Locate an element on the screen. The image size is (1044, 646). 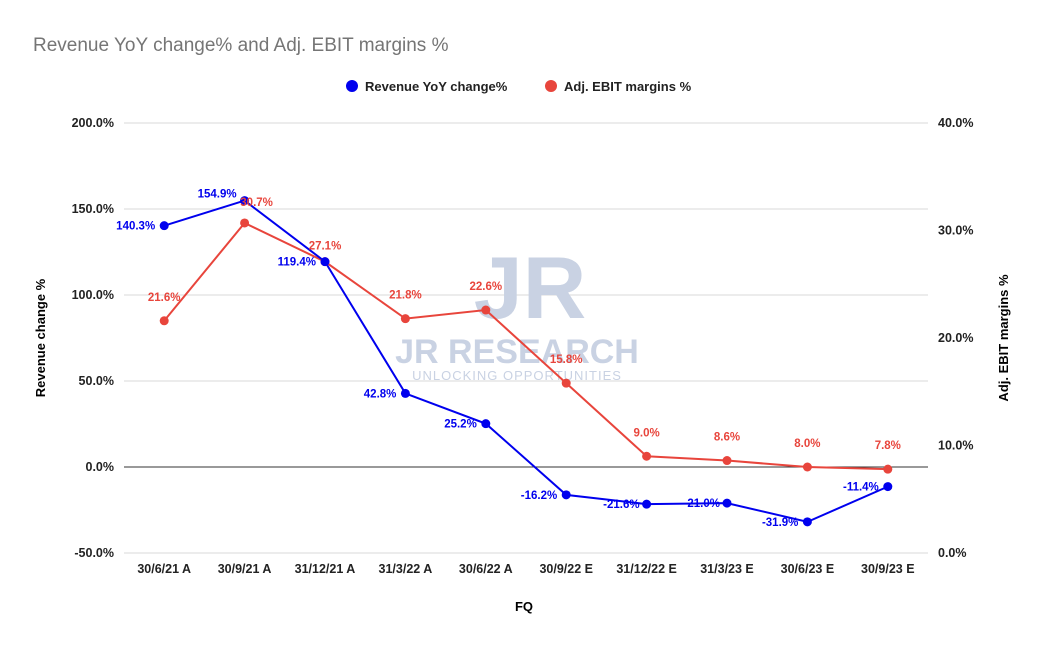
x-tick-label: 30/6/22 A is located at coordinates (486, 569).